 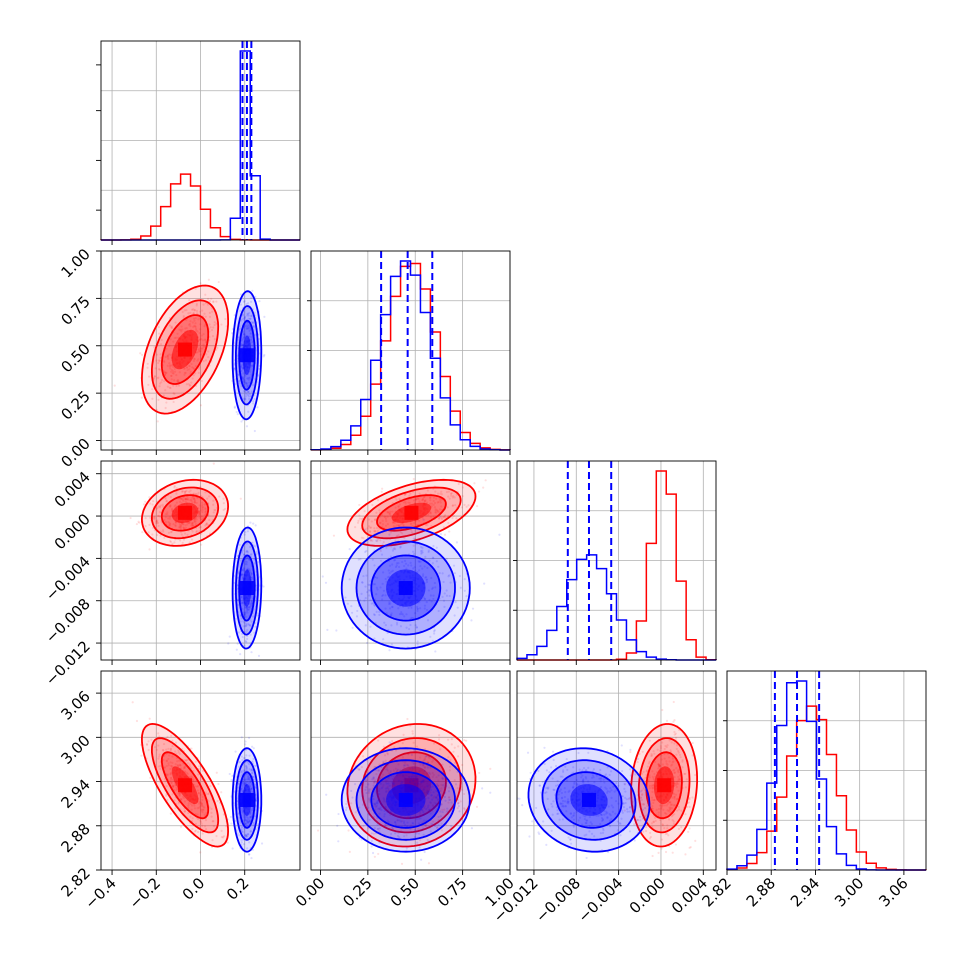 What do you see at coordinates (72, 489) in the screenshot?
I see `y-tick-label: 0.004` at bounding box center [72, 489].